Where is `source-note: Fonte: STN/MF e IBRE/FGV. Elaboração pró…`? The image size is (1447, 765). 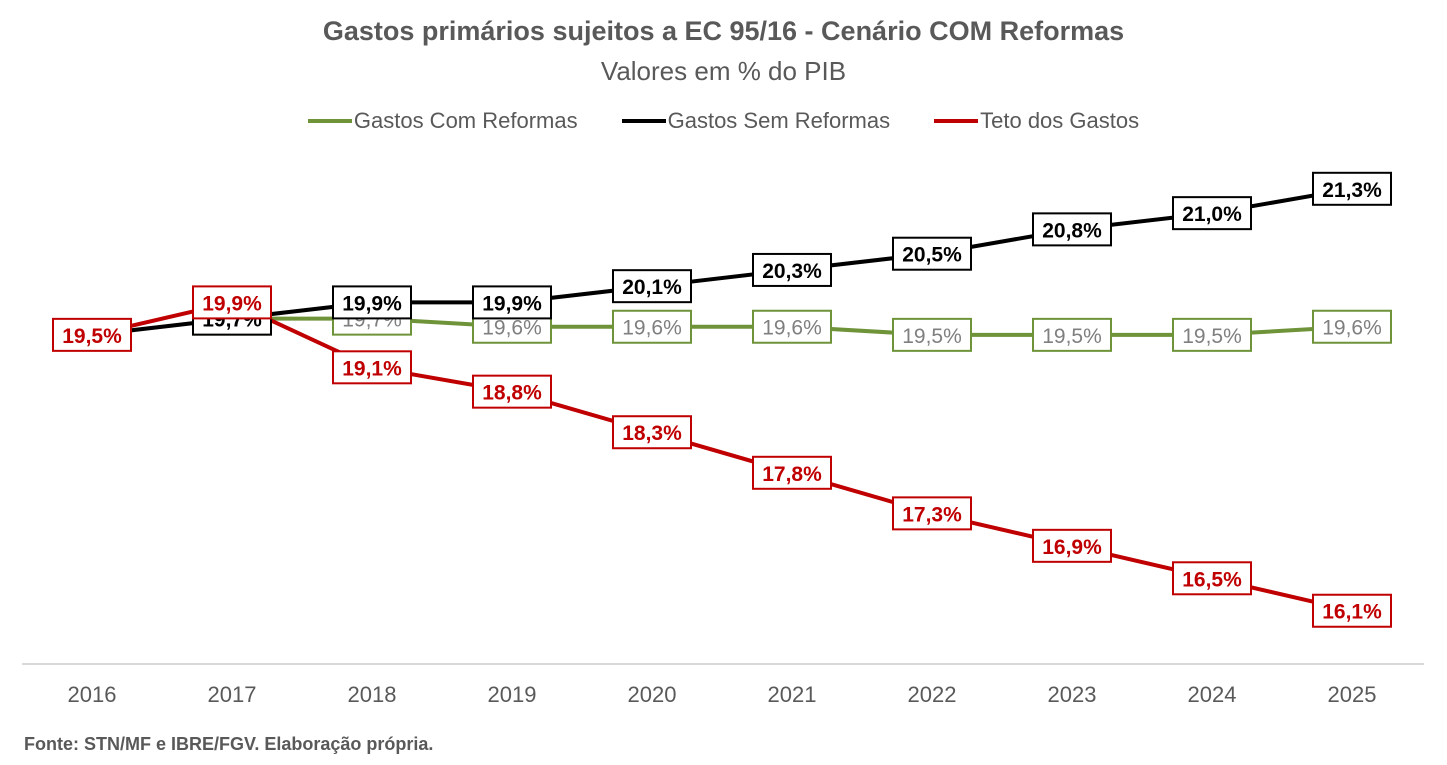
source-note: Fonte: STN/MF e IBRE/FGV. Elaboração pró… is located at coordinates (229, 744).